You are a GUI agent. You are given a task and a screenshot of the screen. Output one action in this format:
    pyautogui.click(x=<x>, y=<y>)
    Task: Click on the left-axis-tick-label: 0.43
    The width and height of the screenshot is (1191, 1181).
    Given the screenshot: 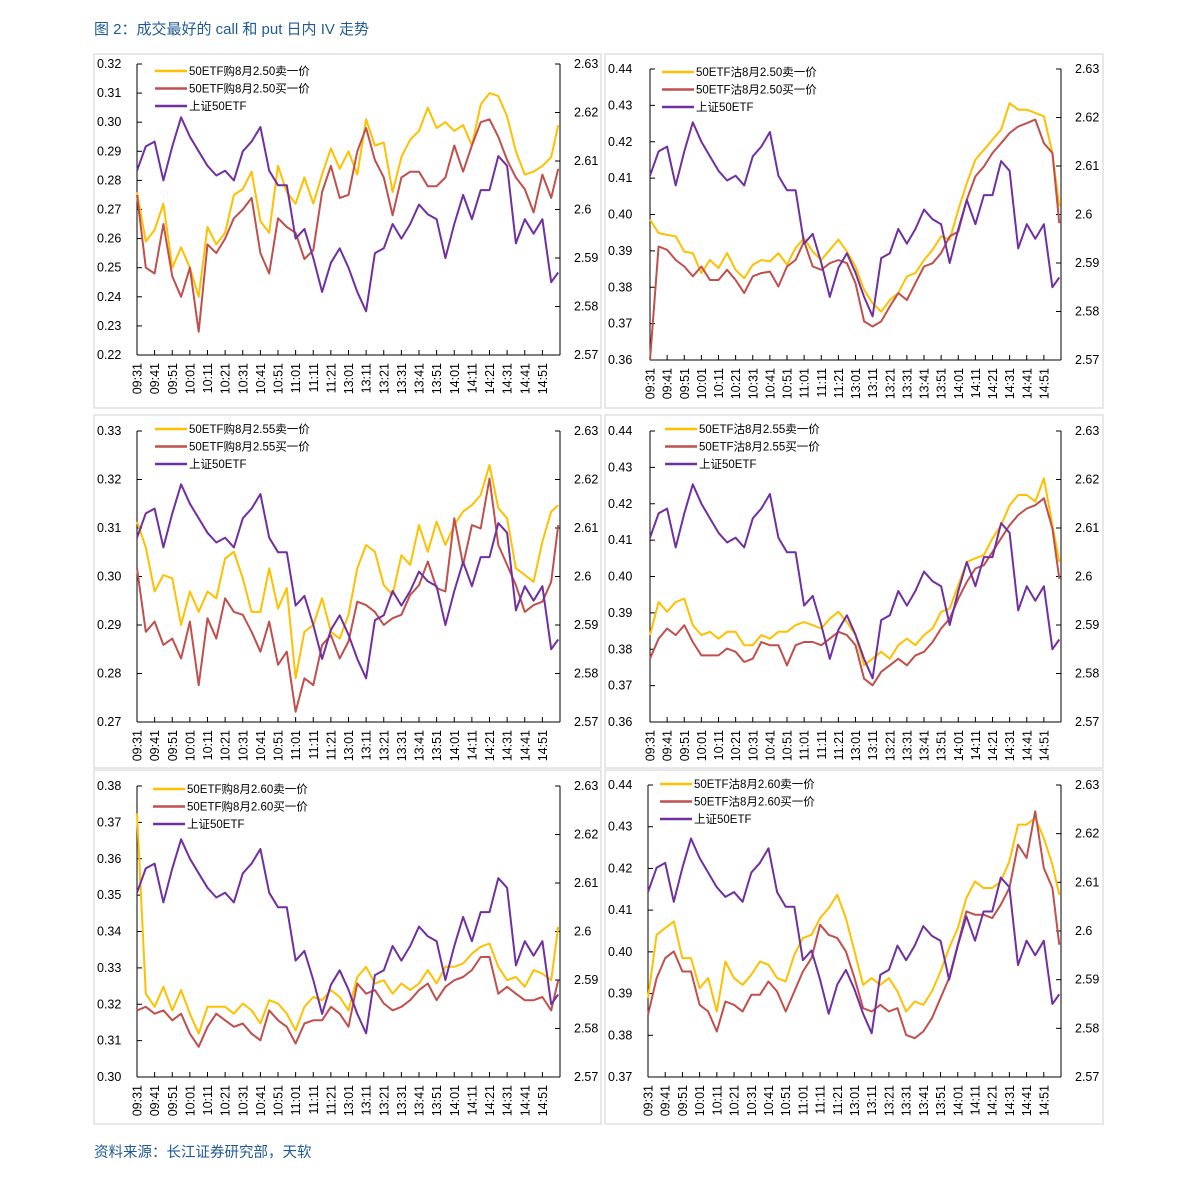 What is the action you would take?
    pyautogui.click(x=620, y=827)
    